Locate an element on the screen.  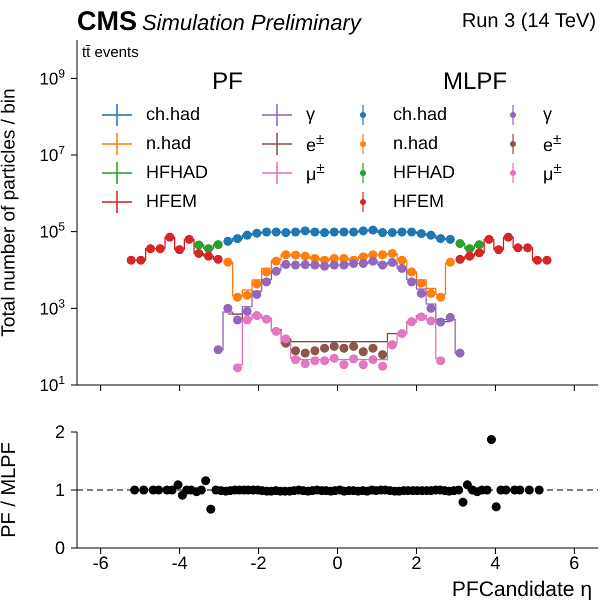
chart-title: CMS is located at coordinates (107, 21).